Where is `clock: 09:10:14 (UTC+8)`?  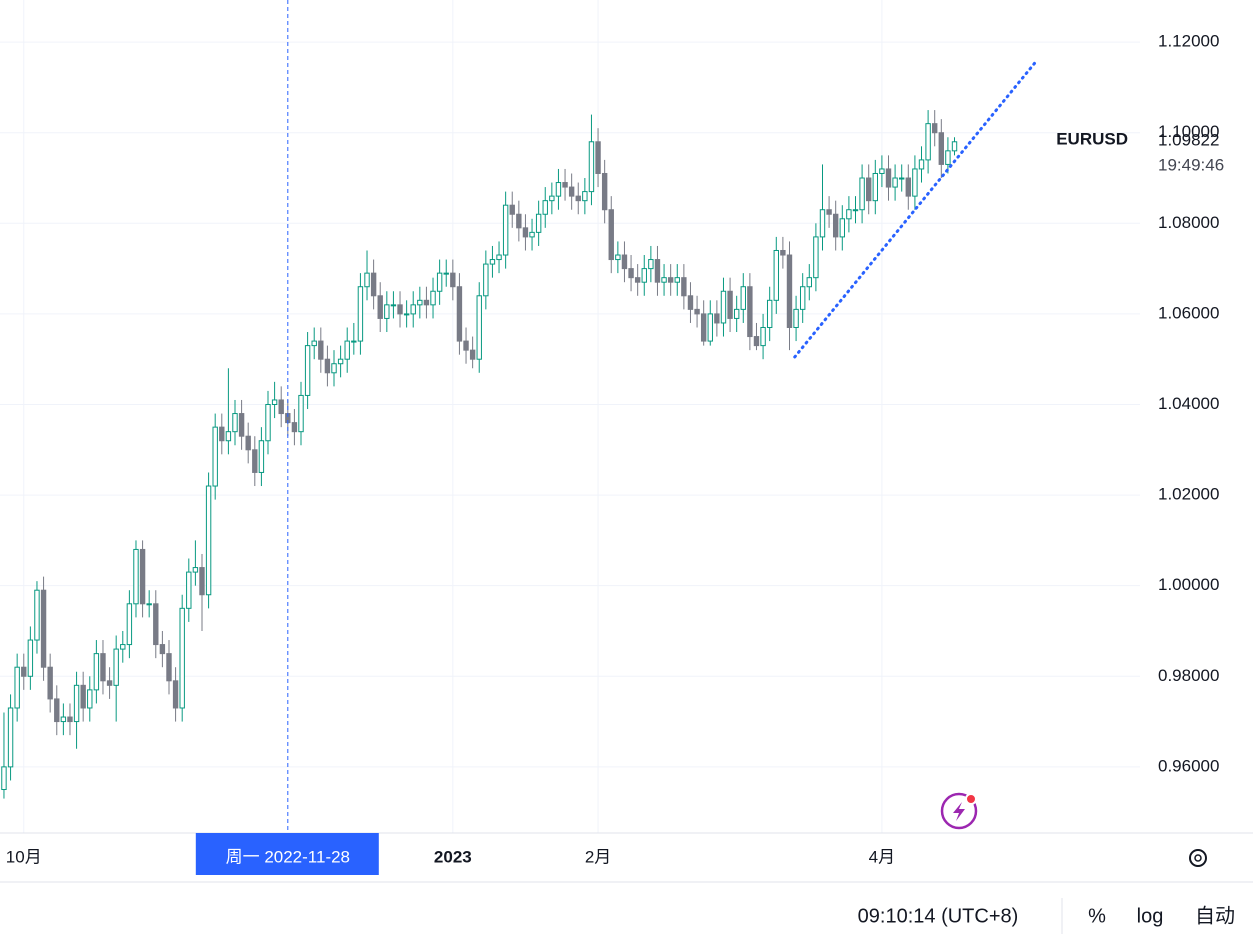 clock: 09:10:14 (UTC+8) is located at coordinates (938, 916).